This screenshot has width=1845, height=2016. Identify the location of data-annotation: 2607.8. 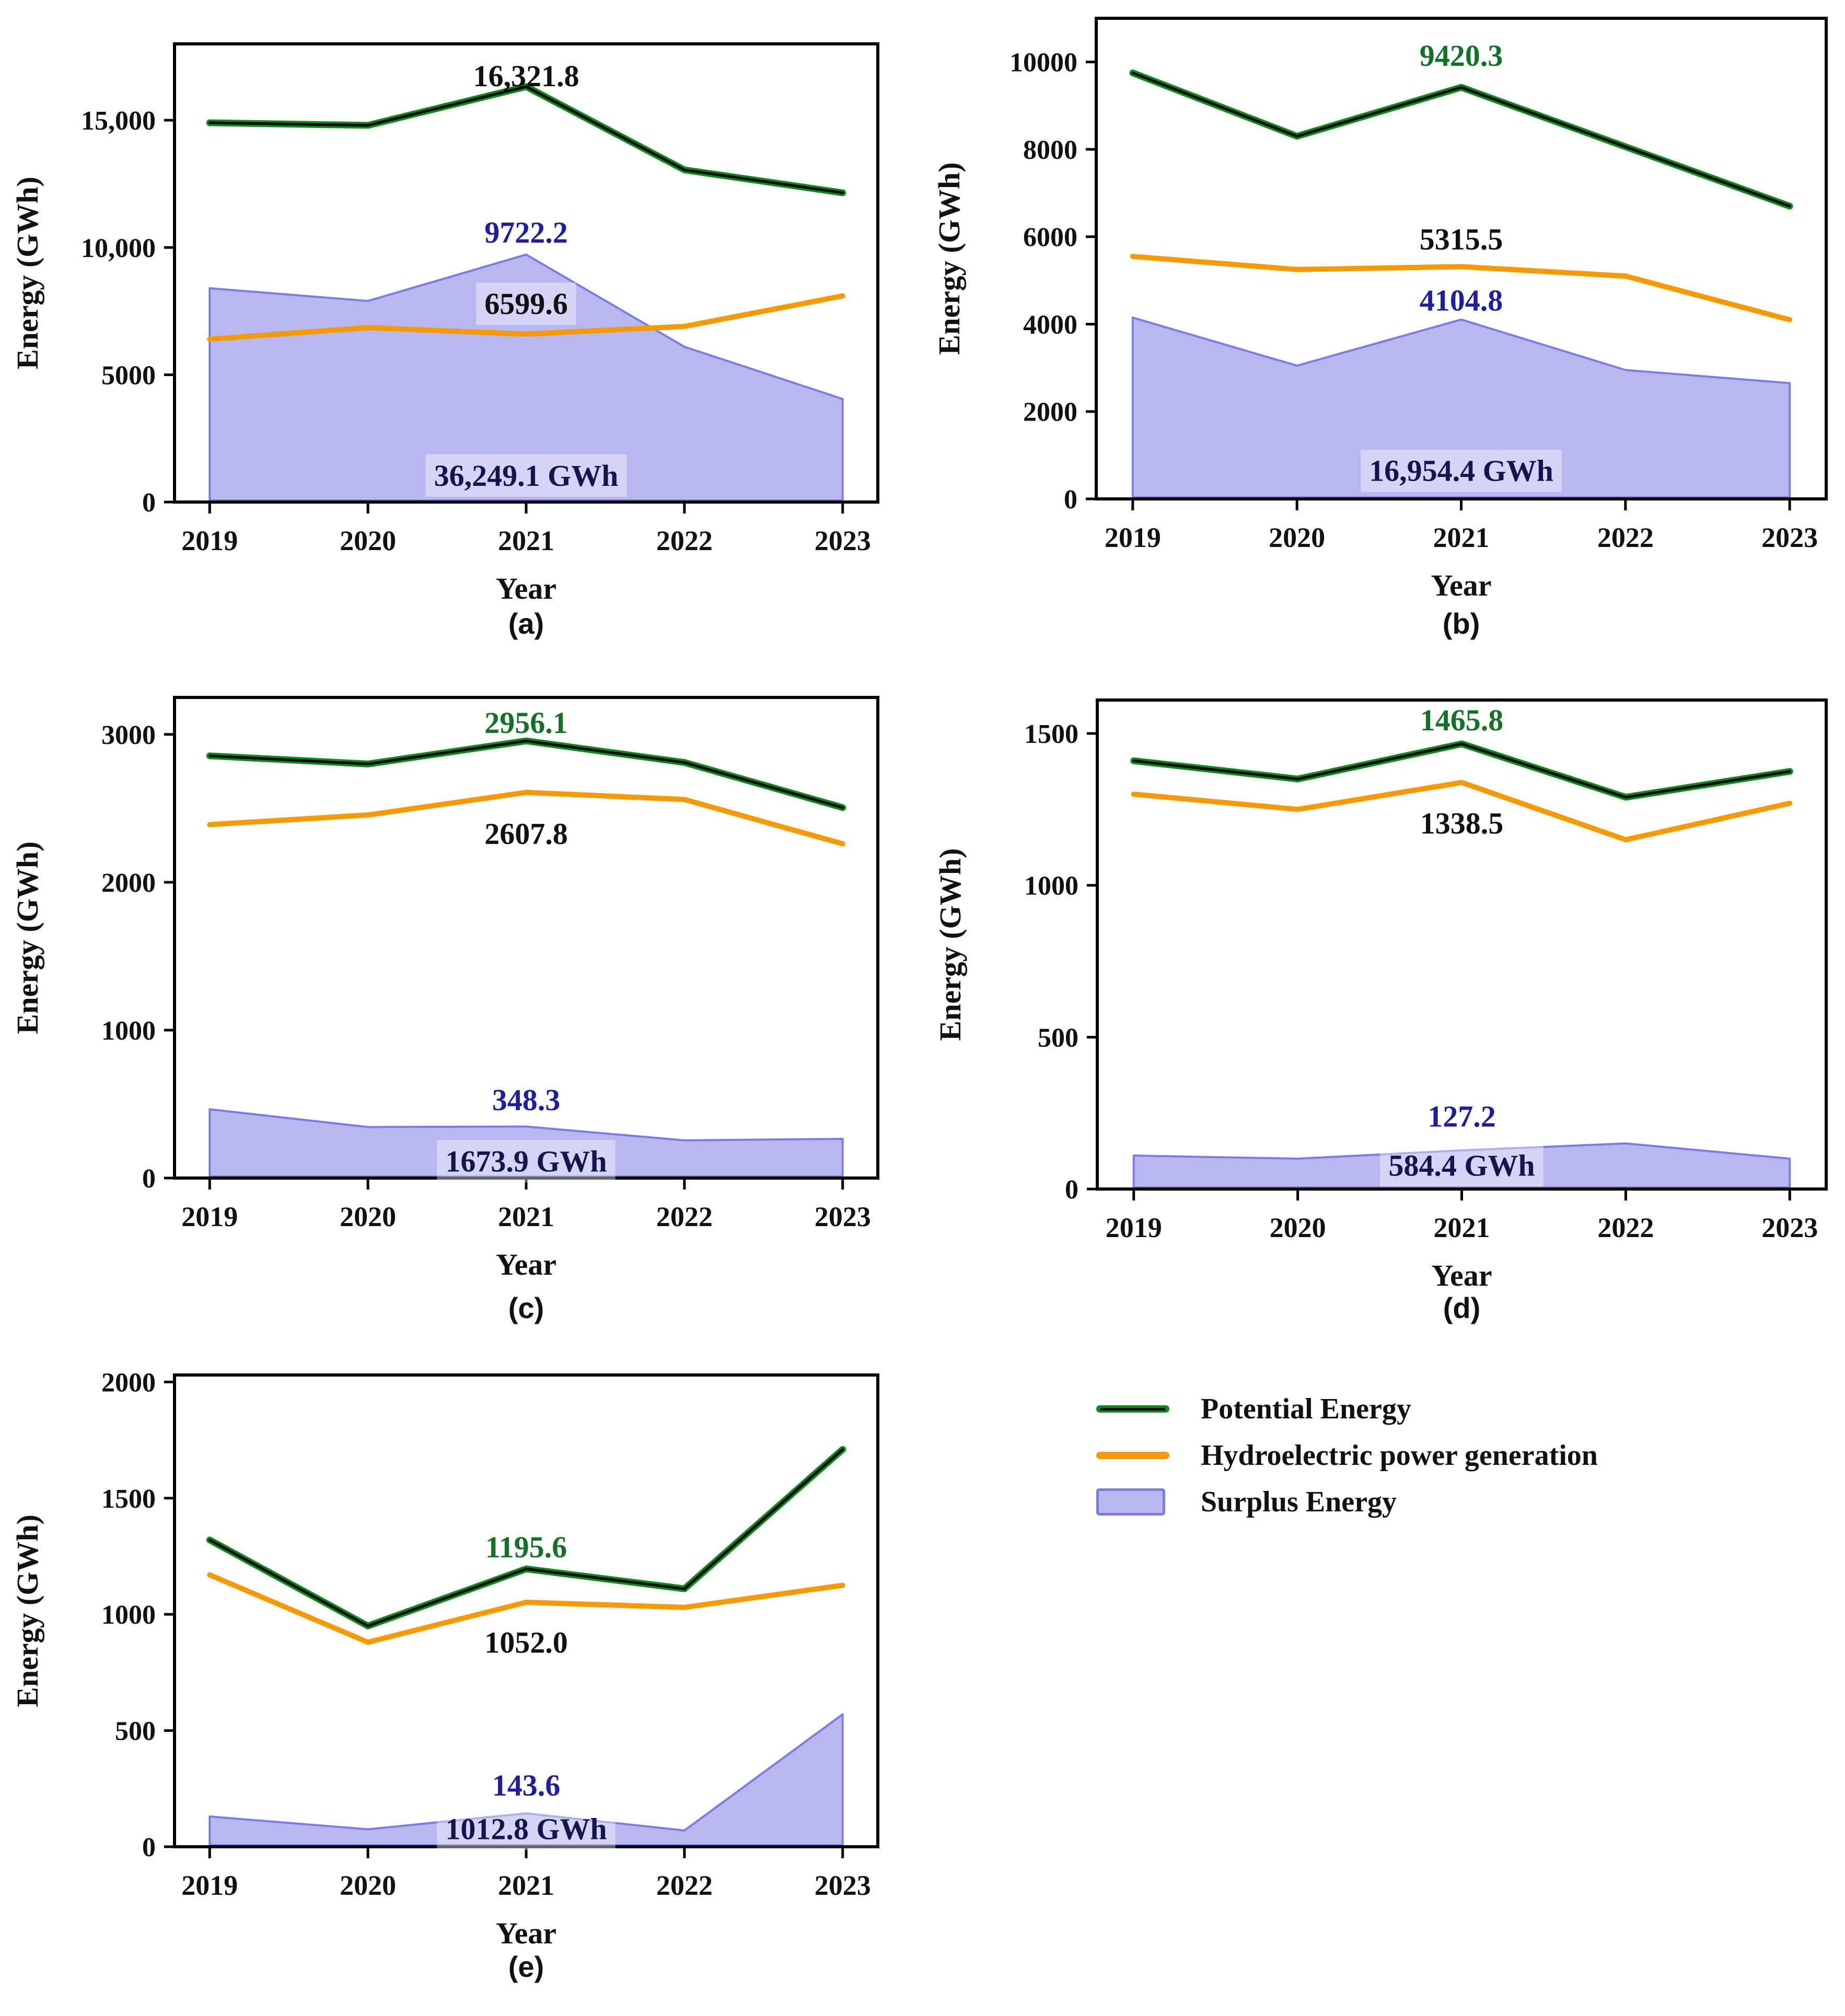
(526, 833).